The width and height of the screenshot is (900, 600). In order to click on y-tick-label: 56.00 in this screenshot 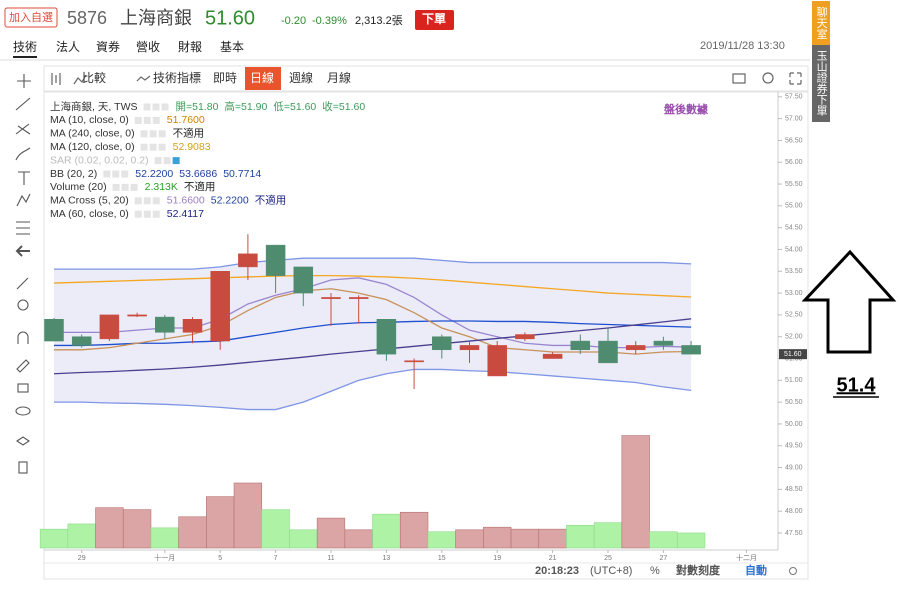, I will do `click(794, 162)`.